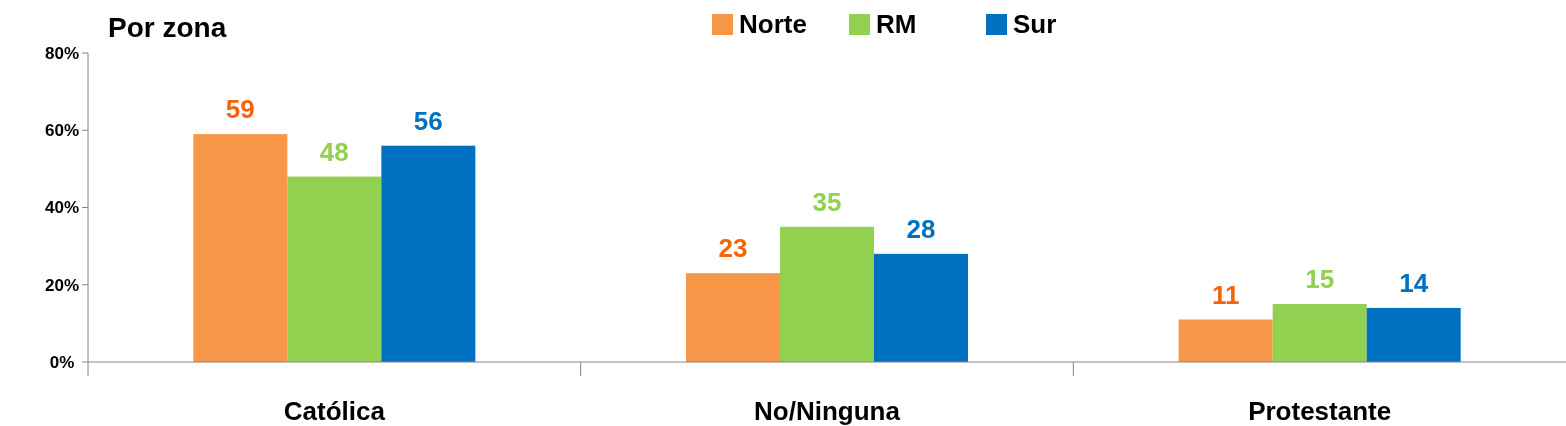  What do you see at coordinates (733, 248) in the screenshot?
I see `data-label: 23` at bounding box center [733, 248].